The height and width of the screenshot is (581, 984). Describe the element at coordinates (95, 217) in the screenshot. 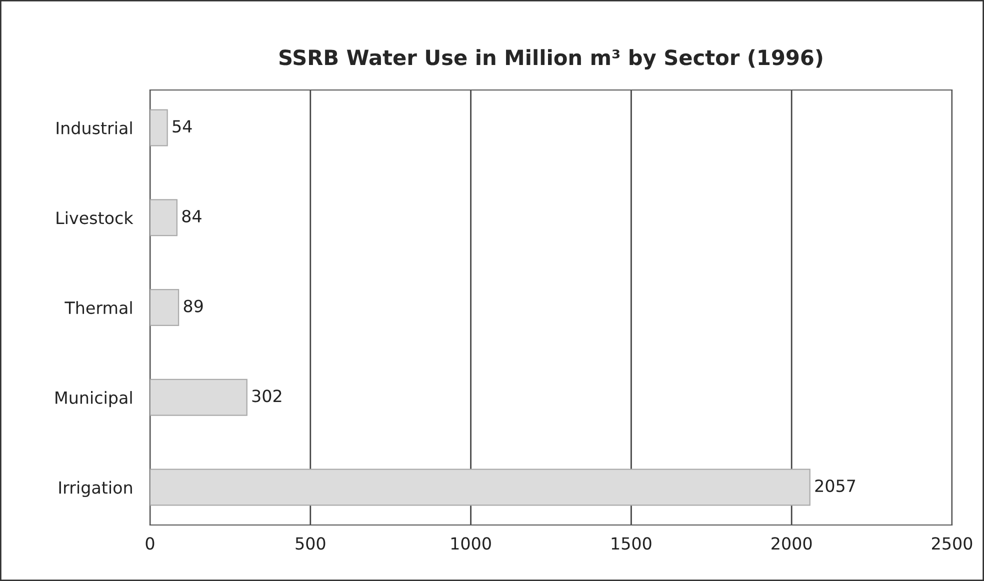

I see `y-tick-label: Livestock` at that location.